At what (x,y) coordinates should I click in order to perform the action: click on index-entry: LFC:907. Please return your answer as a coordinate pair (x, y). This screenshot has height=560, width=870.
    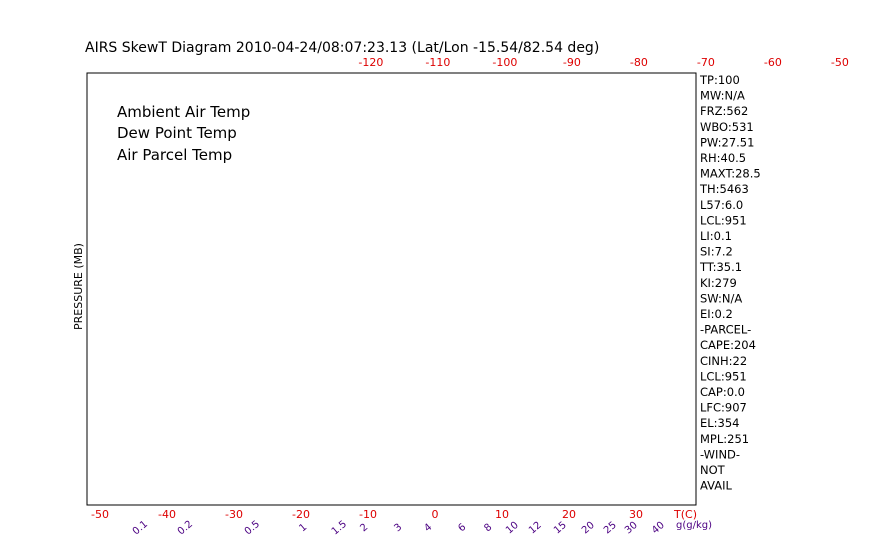
    Looking at the image, I should click on (723, 408).